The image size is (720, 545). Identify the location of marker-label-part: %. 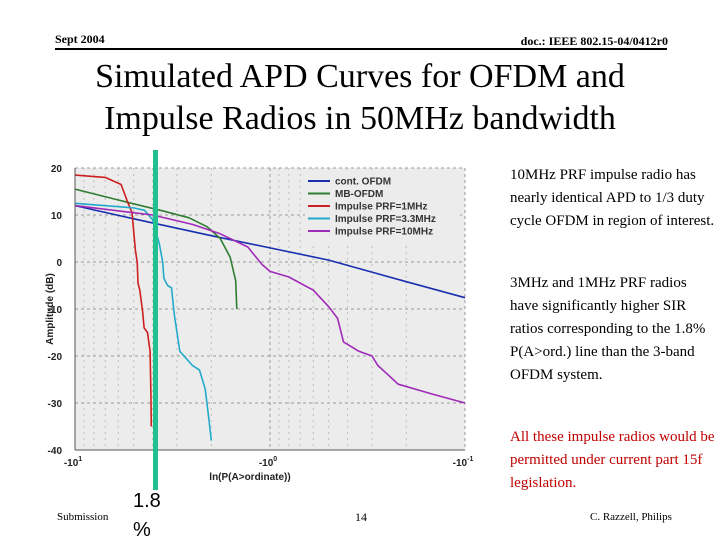
(142, 530).